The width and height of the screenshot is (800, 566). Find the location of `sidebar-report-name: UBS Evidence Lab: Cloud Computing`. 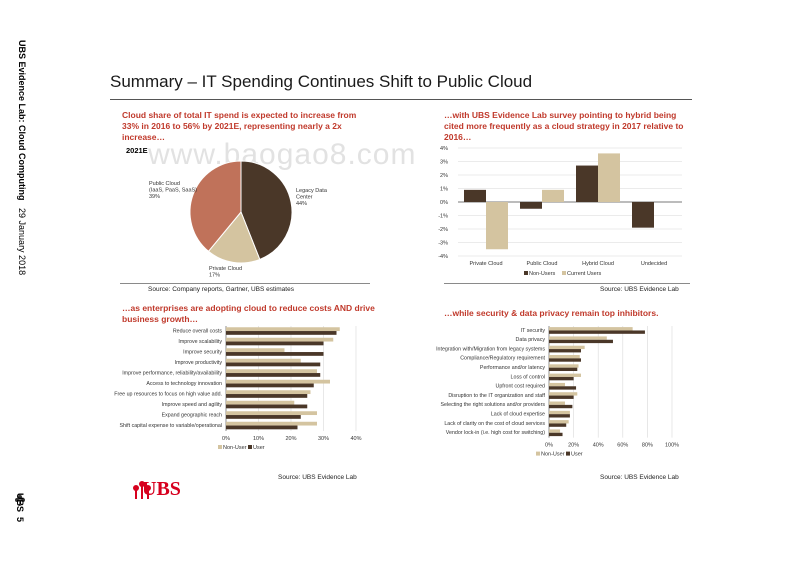

sidebar-report-name: UBS Evidence Lab: Cloud Computing is located at coordinates (22, 120).